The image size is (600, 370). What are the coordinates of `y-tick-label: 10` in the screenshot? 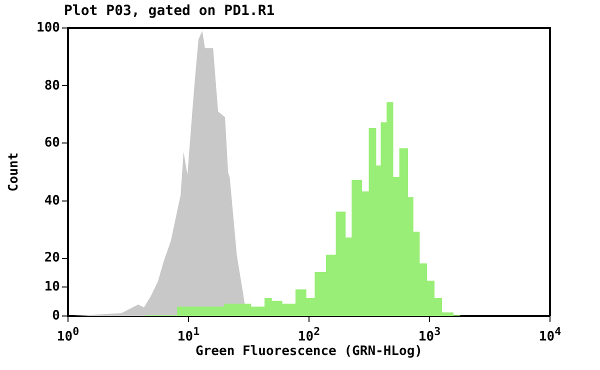 It's located at (52, 287).